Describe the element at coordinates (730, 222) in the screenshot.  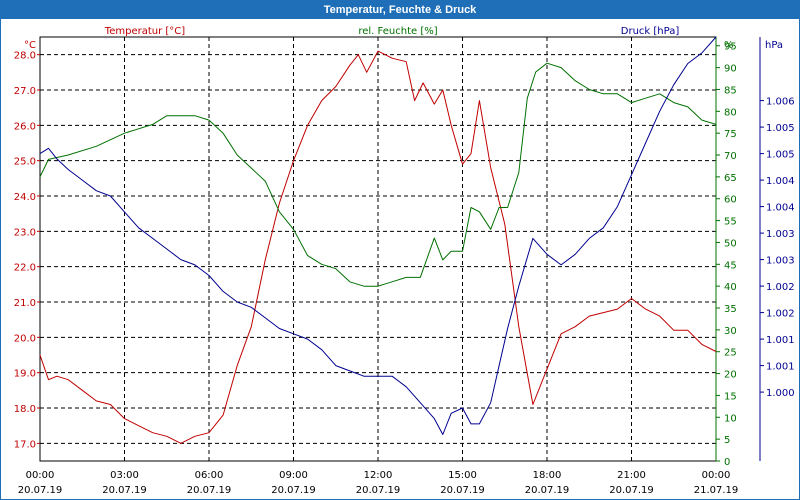
I see `humidity-tick-label: 55` at that location.